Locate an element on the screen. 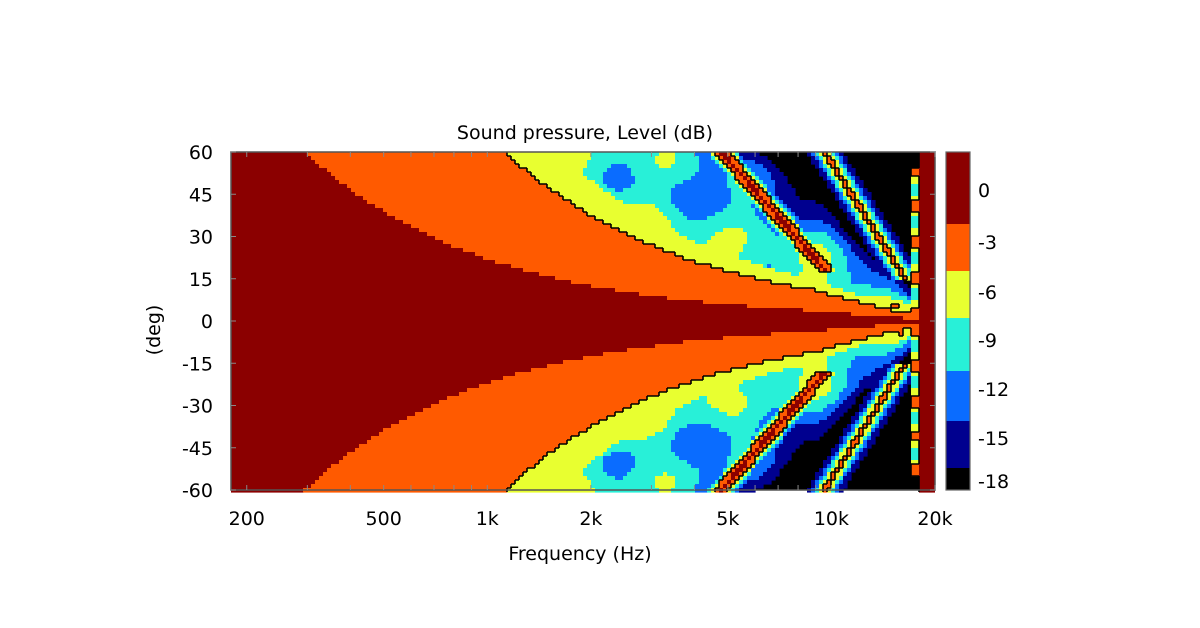 The width and height of the screenshot is (1200, 628). colorbar-swatch is located at coordinates (958, 188).